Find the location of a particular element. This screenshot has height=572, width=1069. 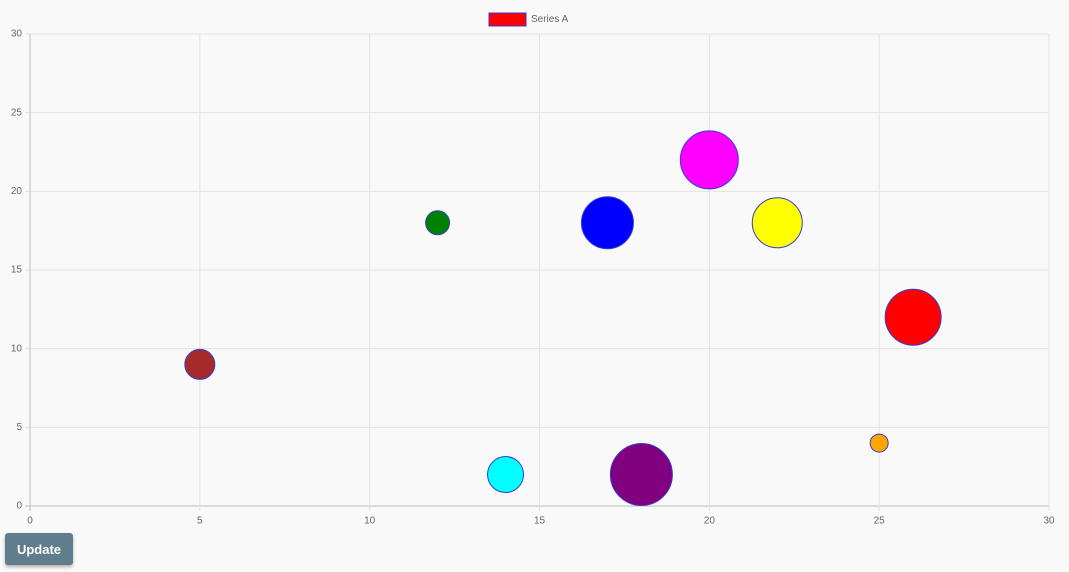

y-tick-label: 15 is located at coordinates (17, 270).